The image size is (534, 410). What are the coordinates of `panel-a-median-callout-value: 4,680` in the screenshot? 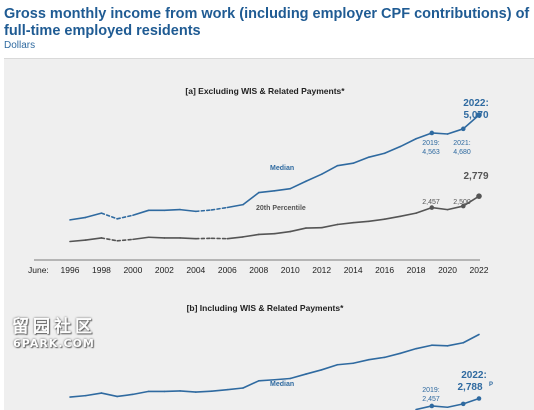 It's located at (462, 152).